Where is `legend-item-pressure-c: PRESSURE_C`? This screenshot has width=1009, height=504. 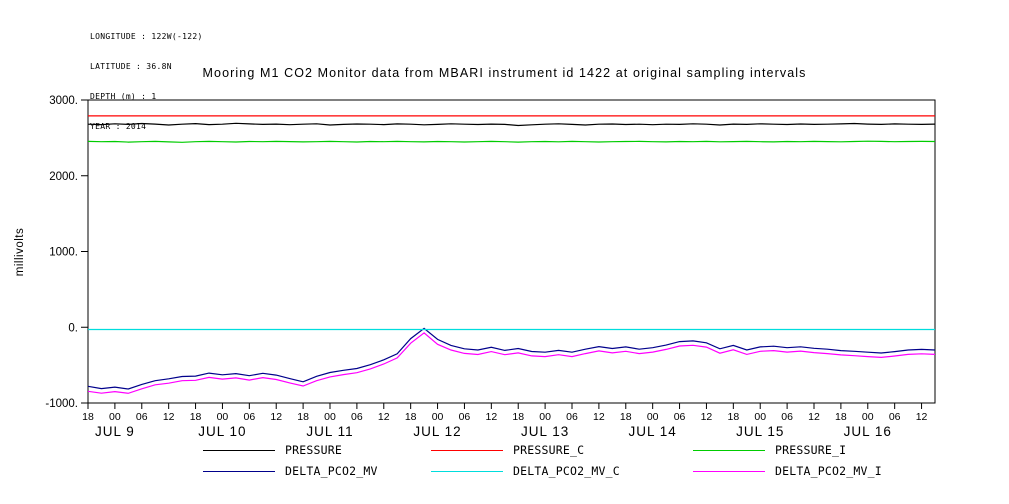 legend-item-pressure-c: PRESSURE_C is located at coordinates (562, 450).